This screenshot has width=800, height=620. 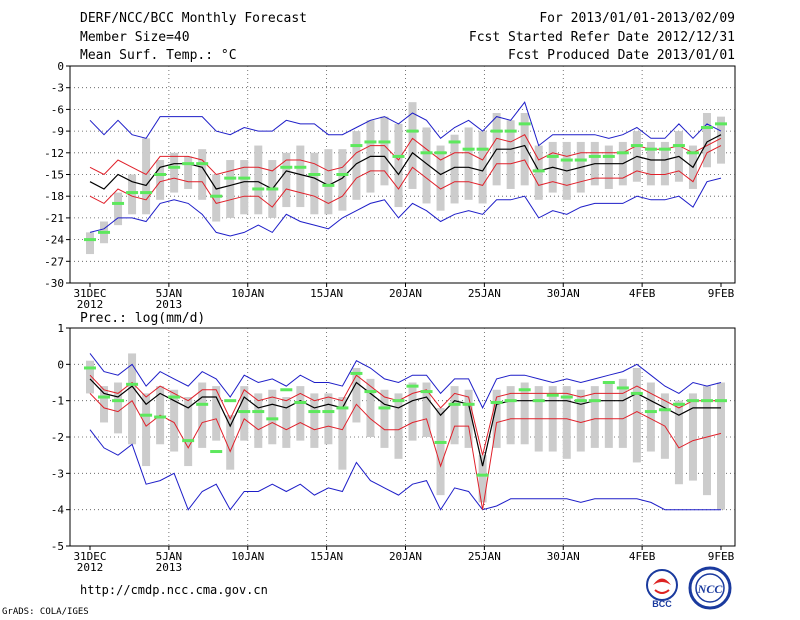 What do you see at coordinates (710, 589) in the screenshot?
I see `ncc-logo-text: NCC` at bounding box center [710, 589].